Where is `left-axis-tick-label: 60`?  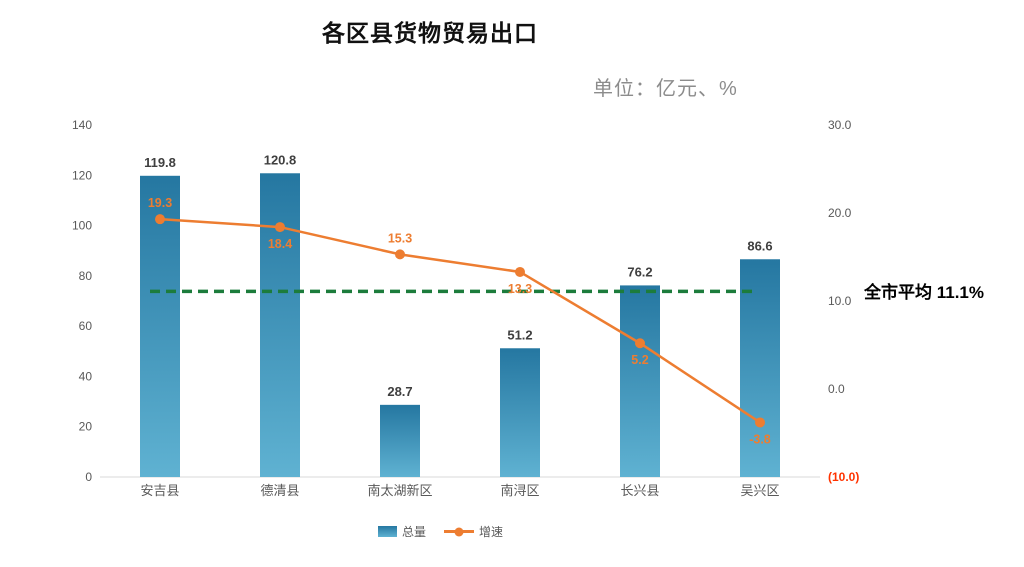 left-axis-tick-label: 60 is located at coordinates (86, 326).